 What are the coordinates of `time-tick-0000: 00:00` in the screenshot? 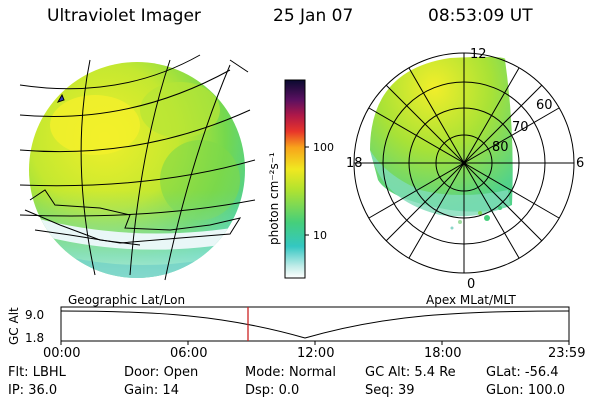 It's located at (62, 353).